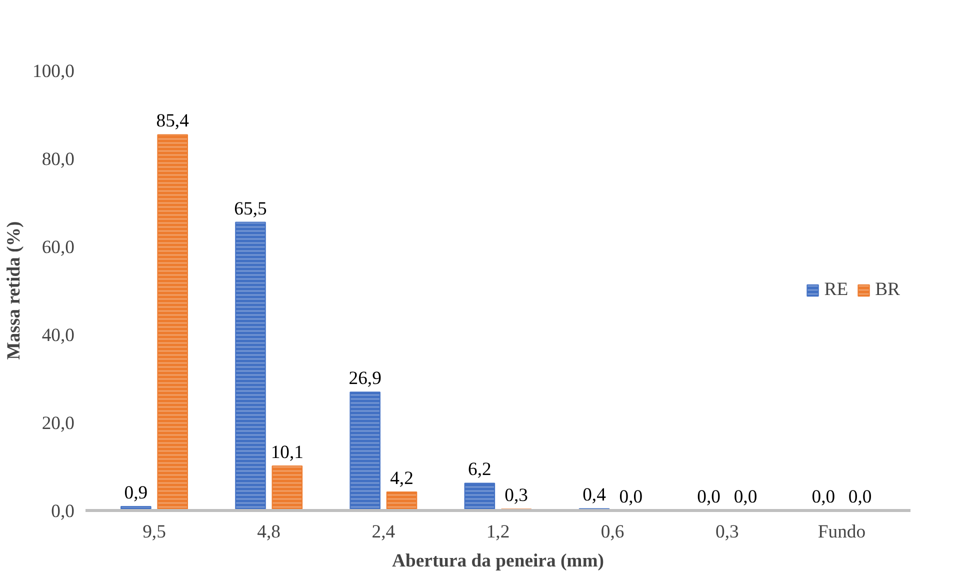  What do you see at coordinates (287, 453) in the screenshot?
I see `data-label: 10,1` at bounding box center [287, 453].